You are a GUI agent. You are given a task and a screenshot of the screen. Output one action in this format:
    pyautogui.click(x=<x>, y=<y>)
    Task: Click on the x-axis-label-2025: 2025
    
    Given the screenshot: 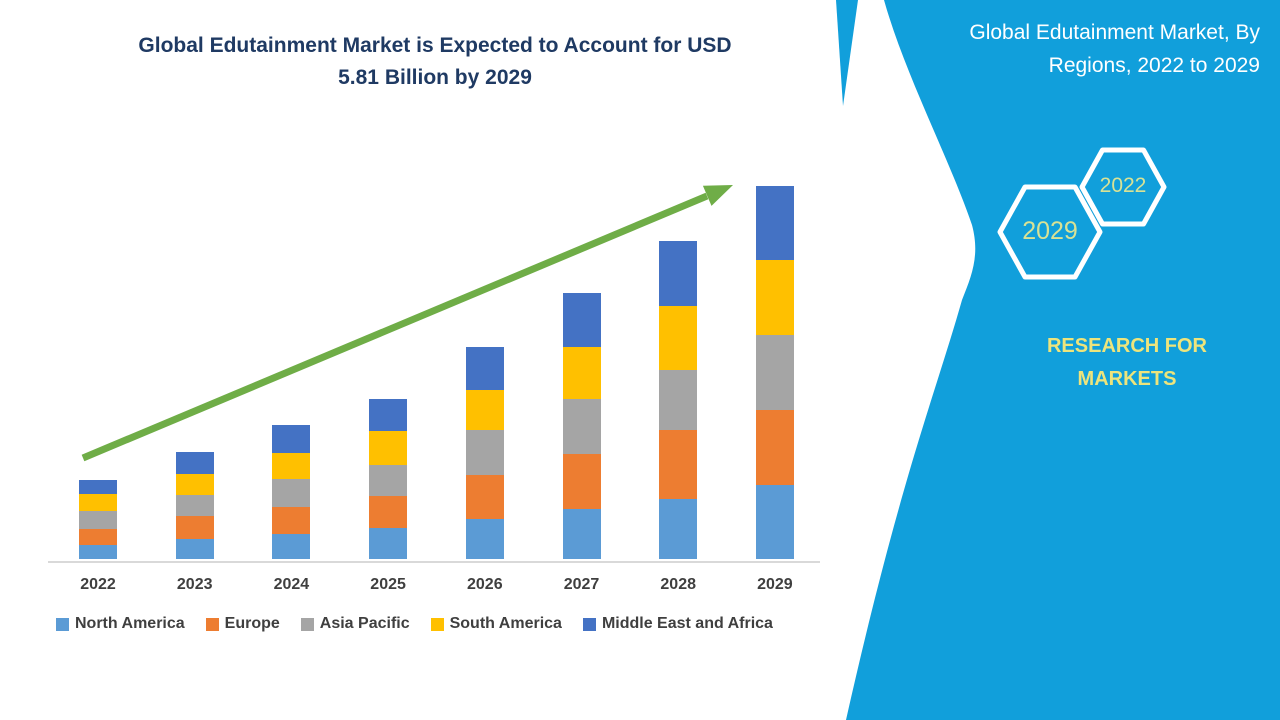 What is the action you would take?
    pyautogui.click(x=388, y=584)
    